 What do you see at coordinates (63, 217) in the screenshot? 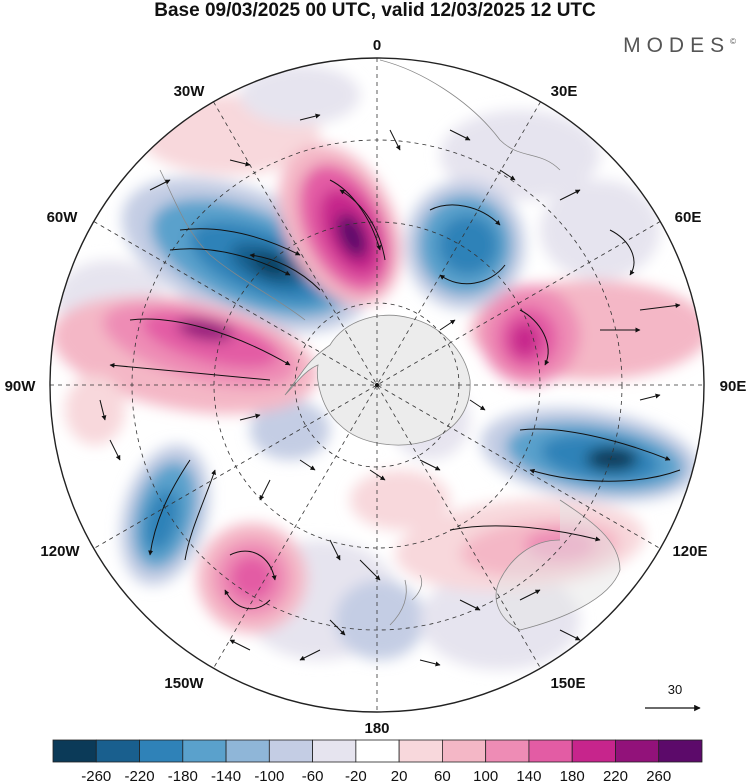
I see `lon-label-60w: 60W` at bounding box center [63, 217].